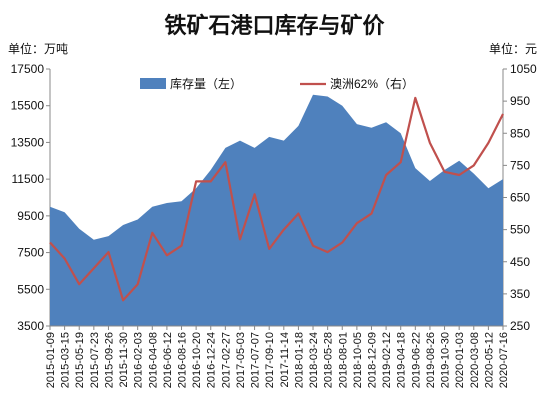 This screenshot has height=416, width=549. I want to click on legend-swatch-inventory, so click(153, 83).